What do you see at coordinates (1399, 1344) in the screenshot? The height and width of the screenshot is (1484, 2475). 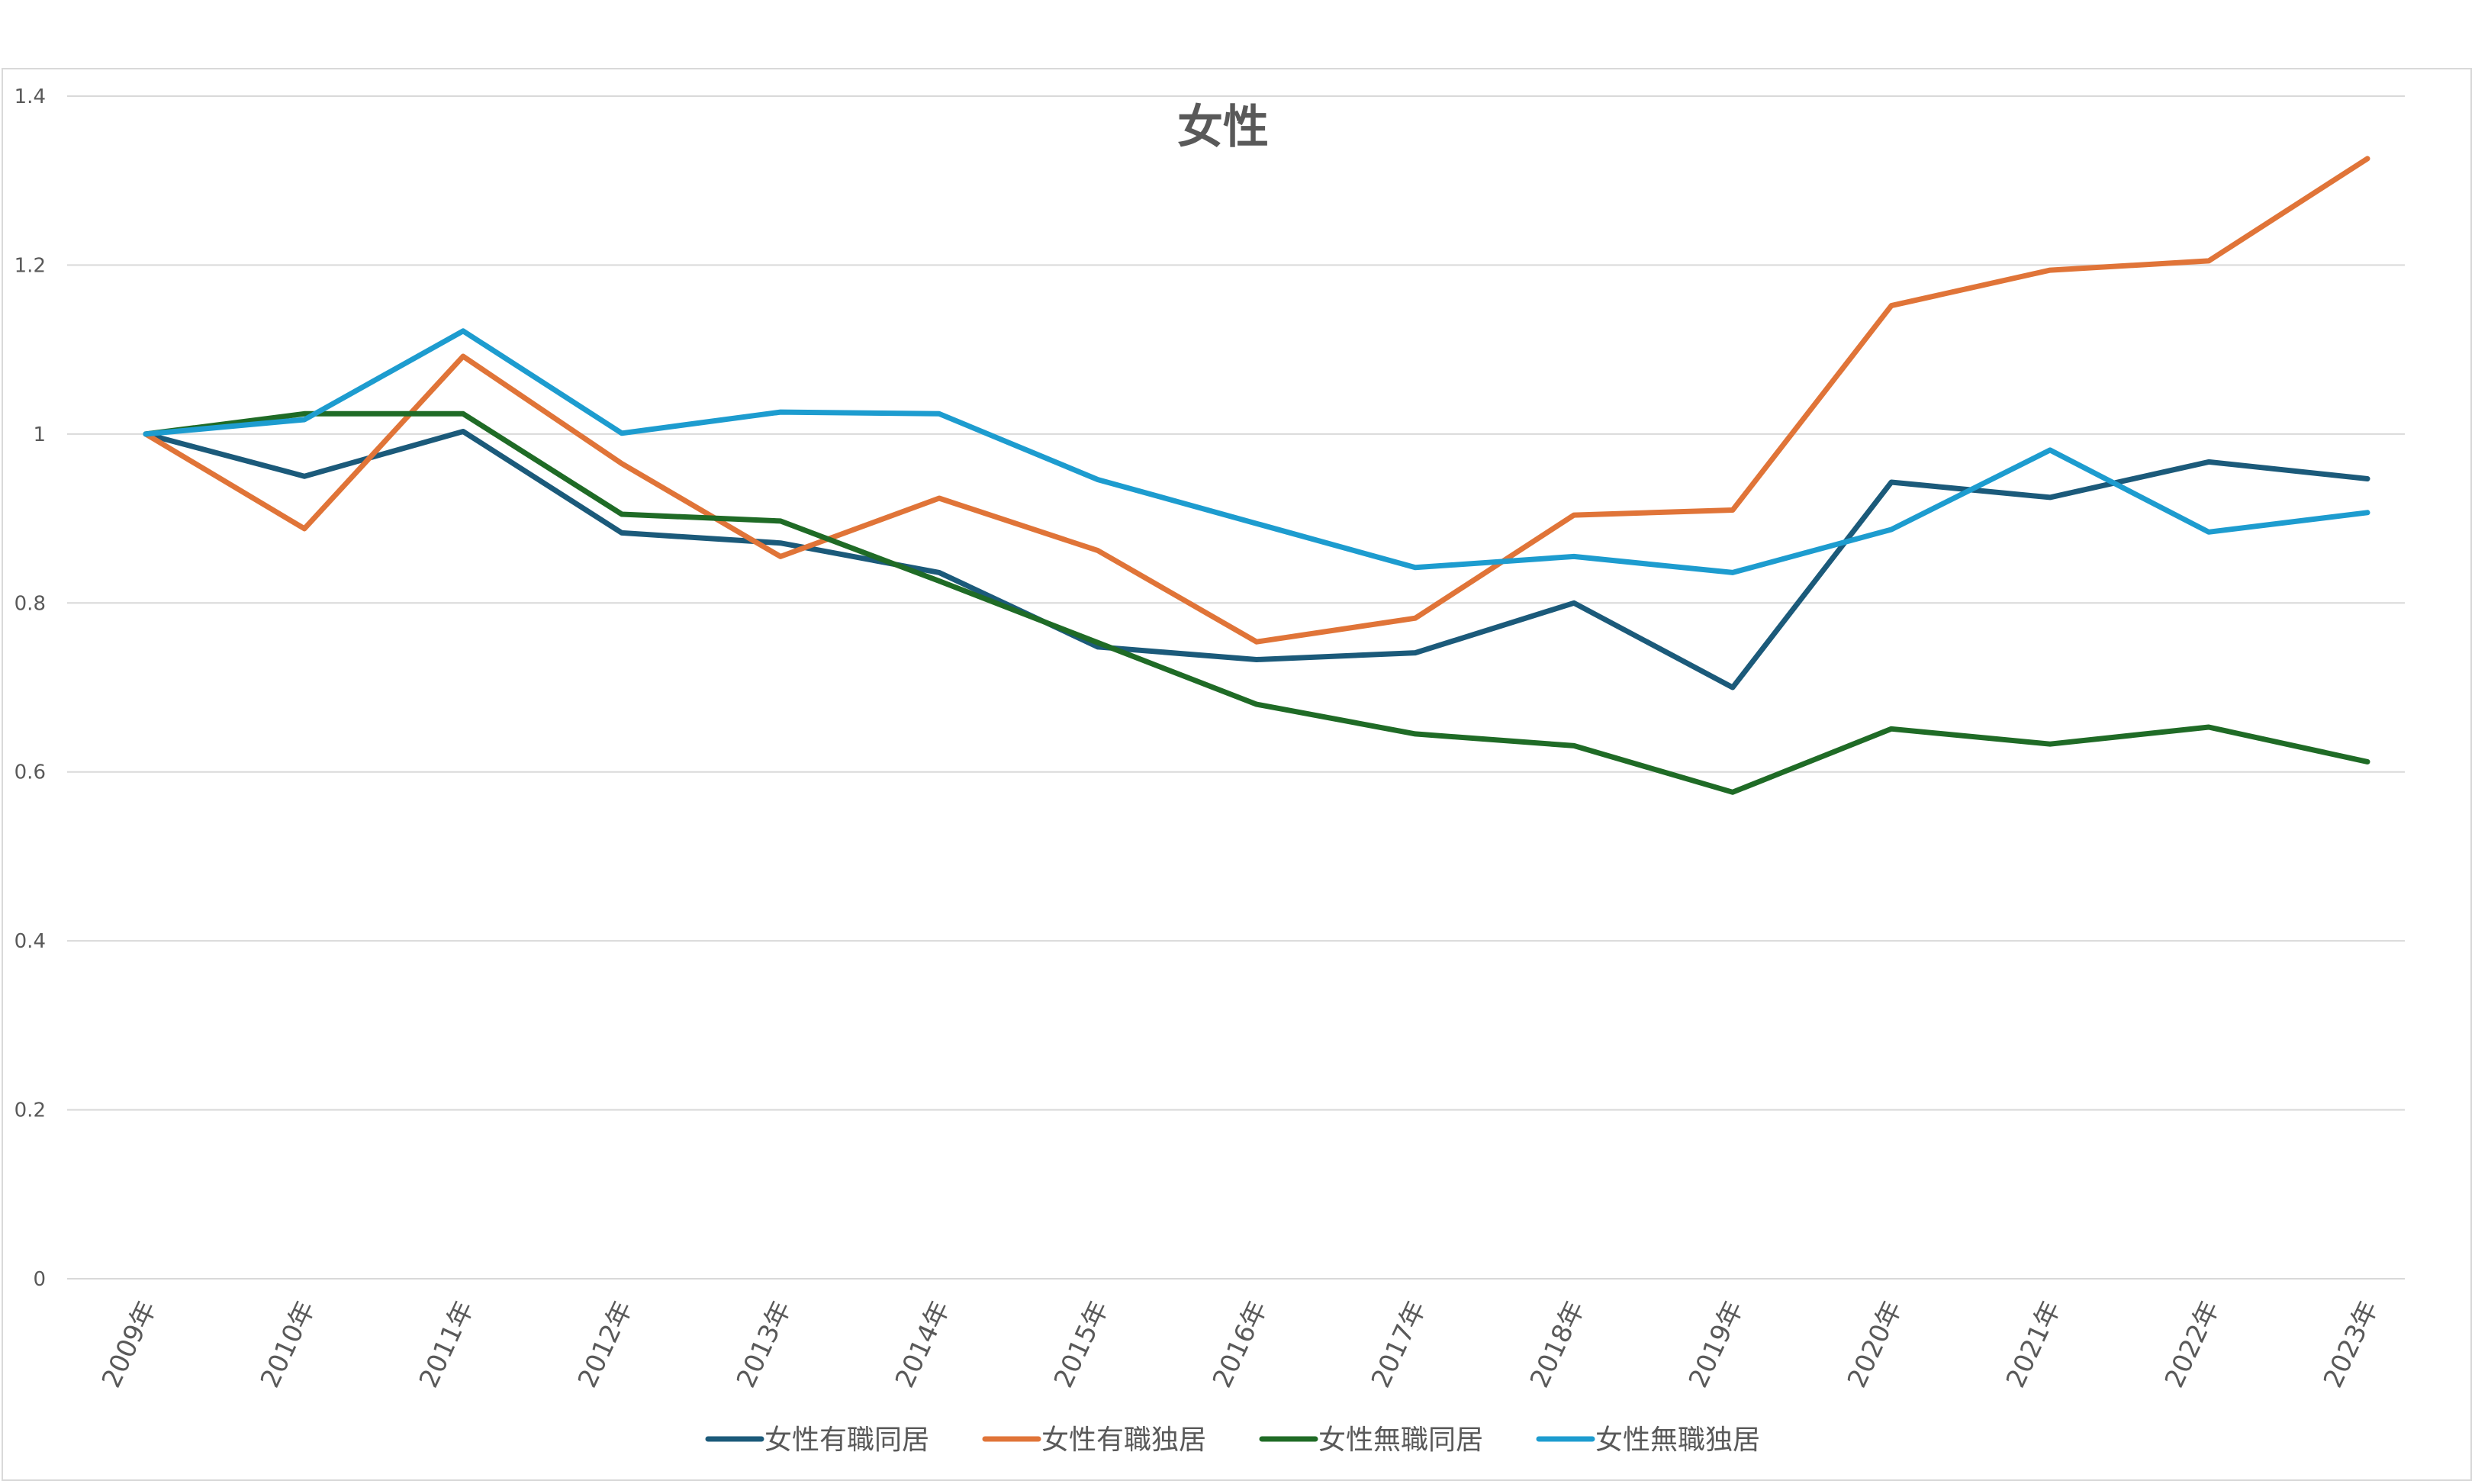 I see `x-tick-label: 2017年` at bounding box center [1399, 1344].